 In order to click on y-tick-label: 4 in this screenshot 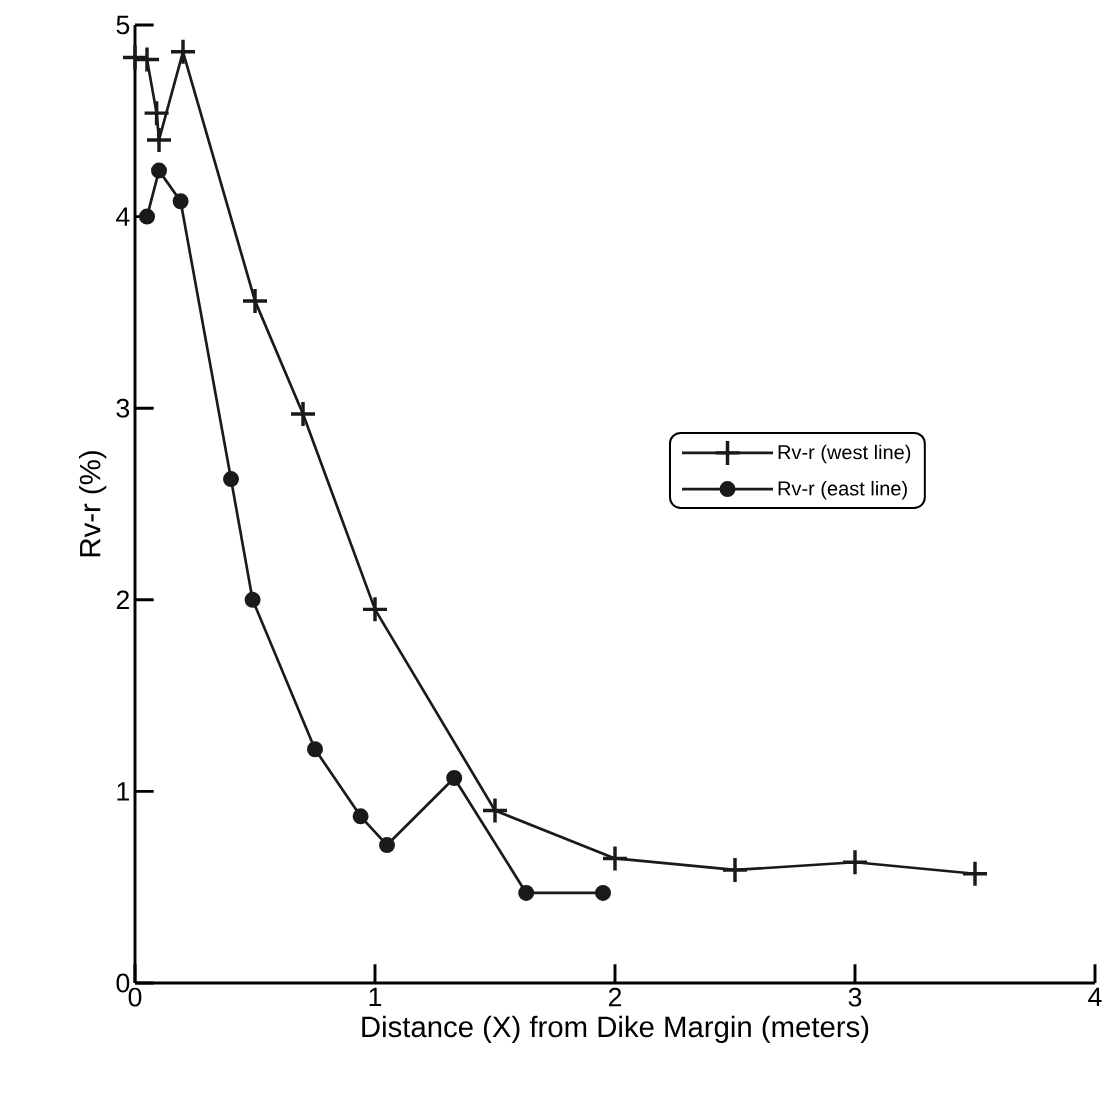, I will do `click(123, 216)`.